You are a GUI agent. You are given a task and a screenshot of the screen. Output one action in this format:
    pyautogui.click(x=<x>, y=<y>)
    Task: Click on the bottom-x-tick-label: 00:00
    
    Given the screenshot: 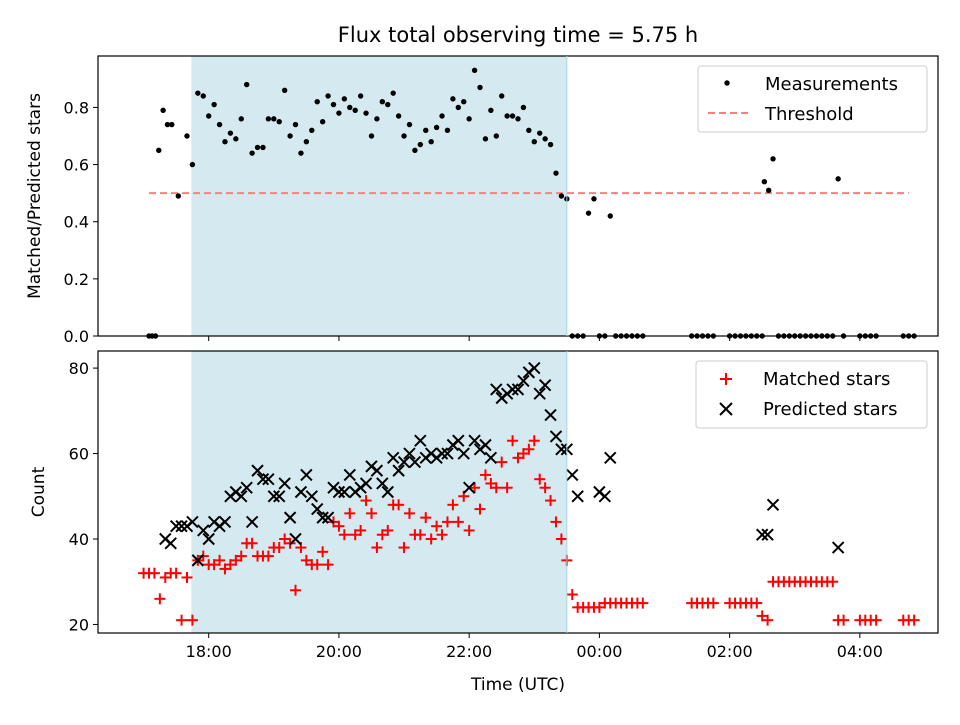 What is the action you would take?
    pyautogui.click(x=599, y=651)
    